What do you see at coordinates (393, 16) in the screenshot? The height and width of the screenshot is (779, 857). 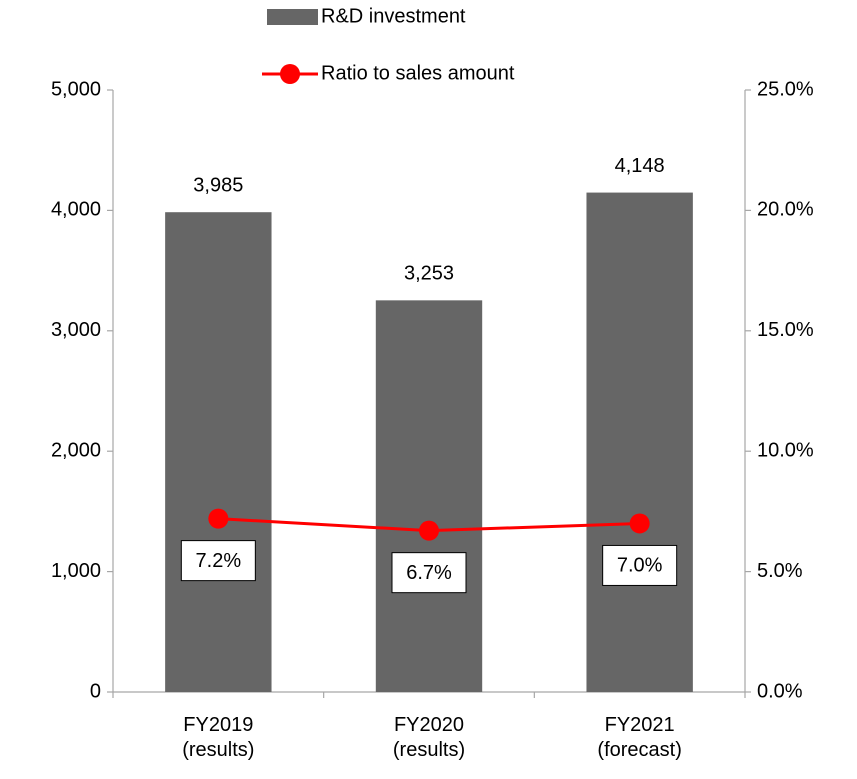 I see `legend-label: R&D investment` at bounding box center [393, 16].